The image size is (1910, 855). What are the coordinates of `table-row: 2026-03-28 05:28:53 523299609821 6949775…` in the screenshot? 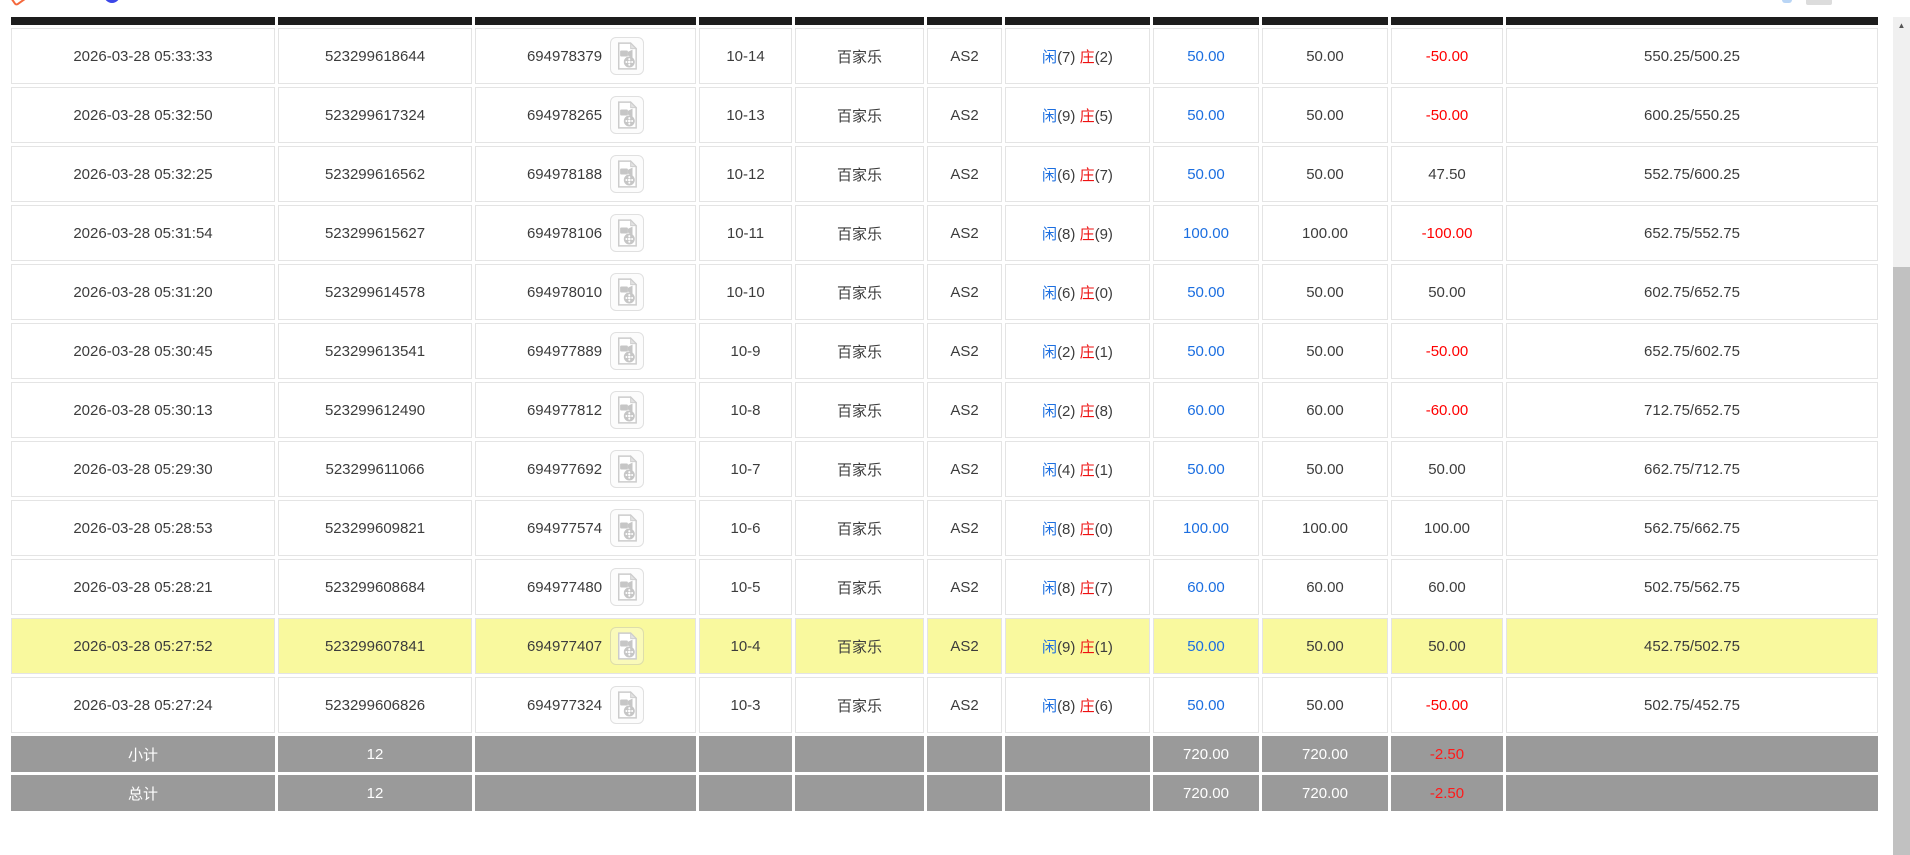 It's located at (944, 528).